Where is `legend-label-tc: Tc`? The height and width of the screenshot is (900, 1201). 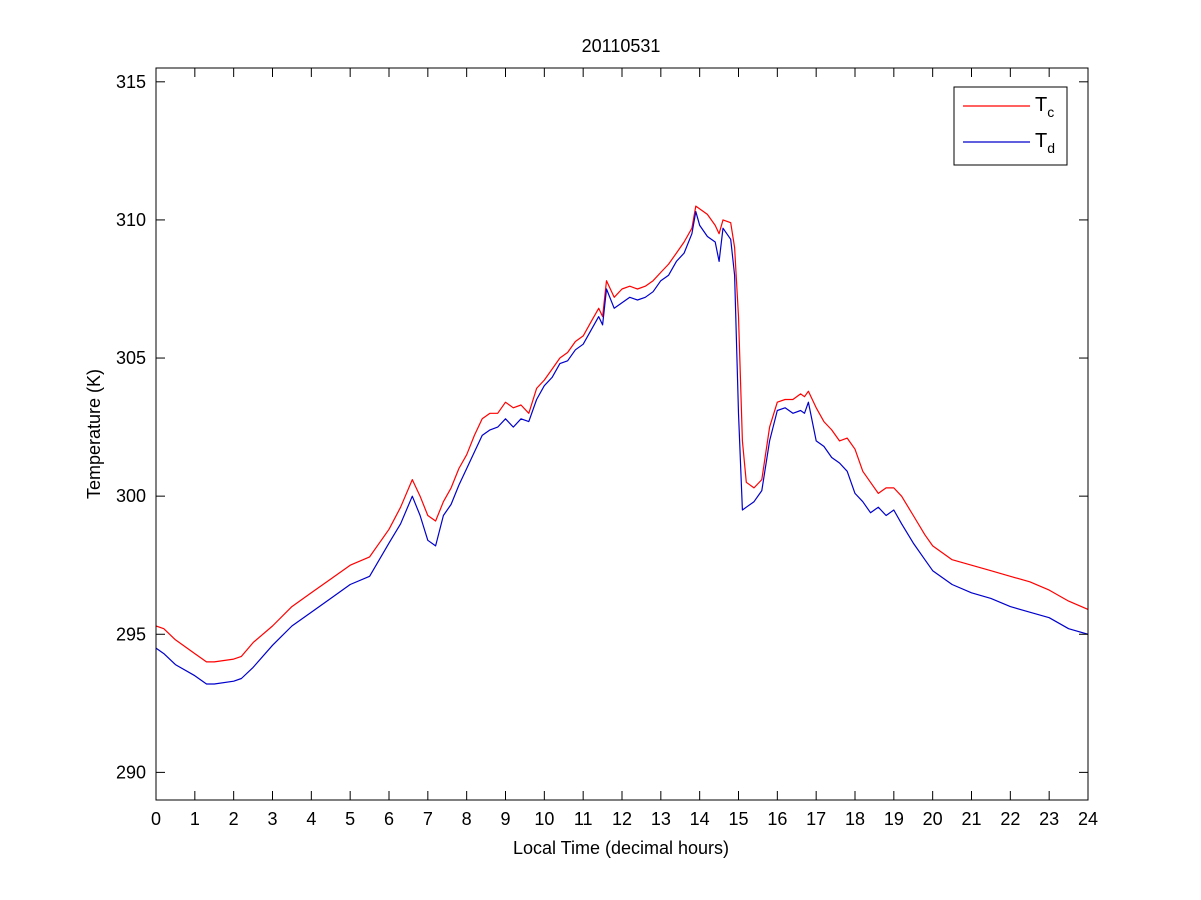 legend-label-tc: Tc is located at coordinates (1044, 107).